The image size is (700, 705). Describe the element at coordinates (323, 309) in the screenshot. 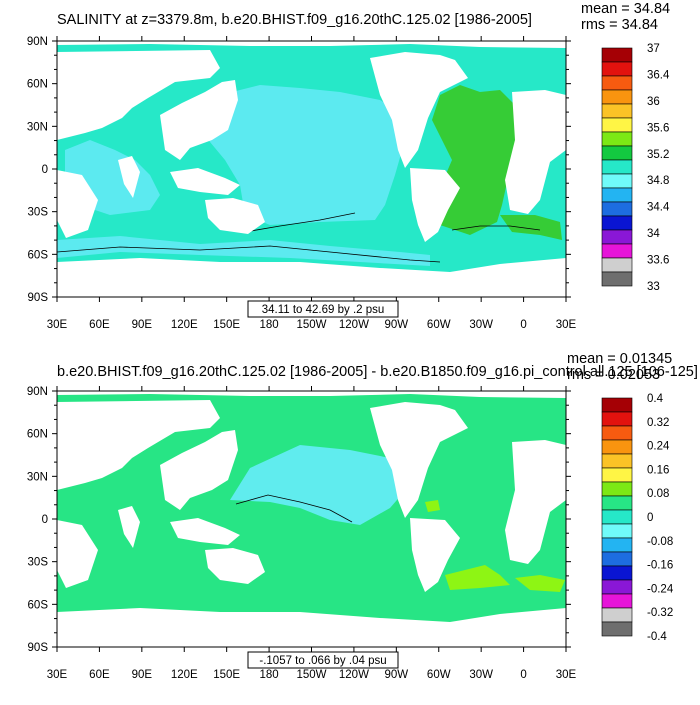

I see `top-range-box` at that location.